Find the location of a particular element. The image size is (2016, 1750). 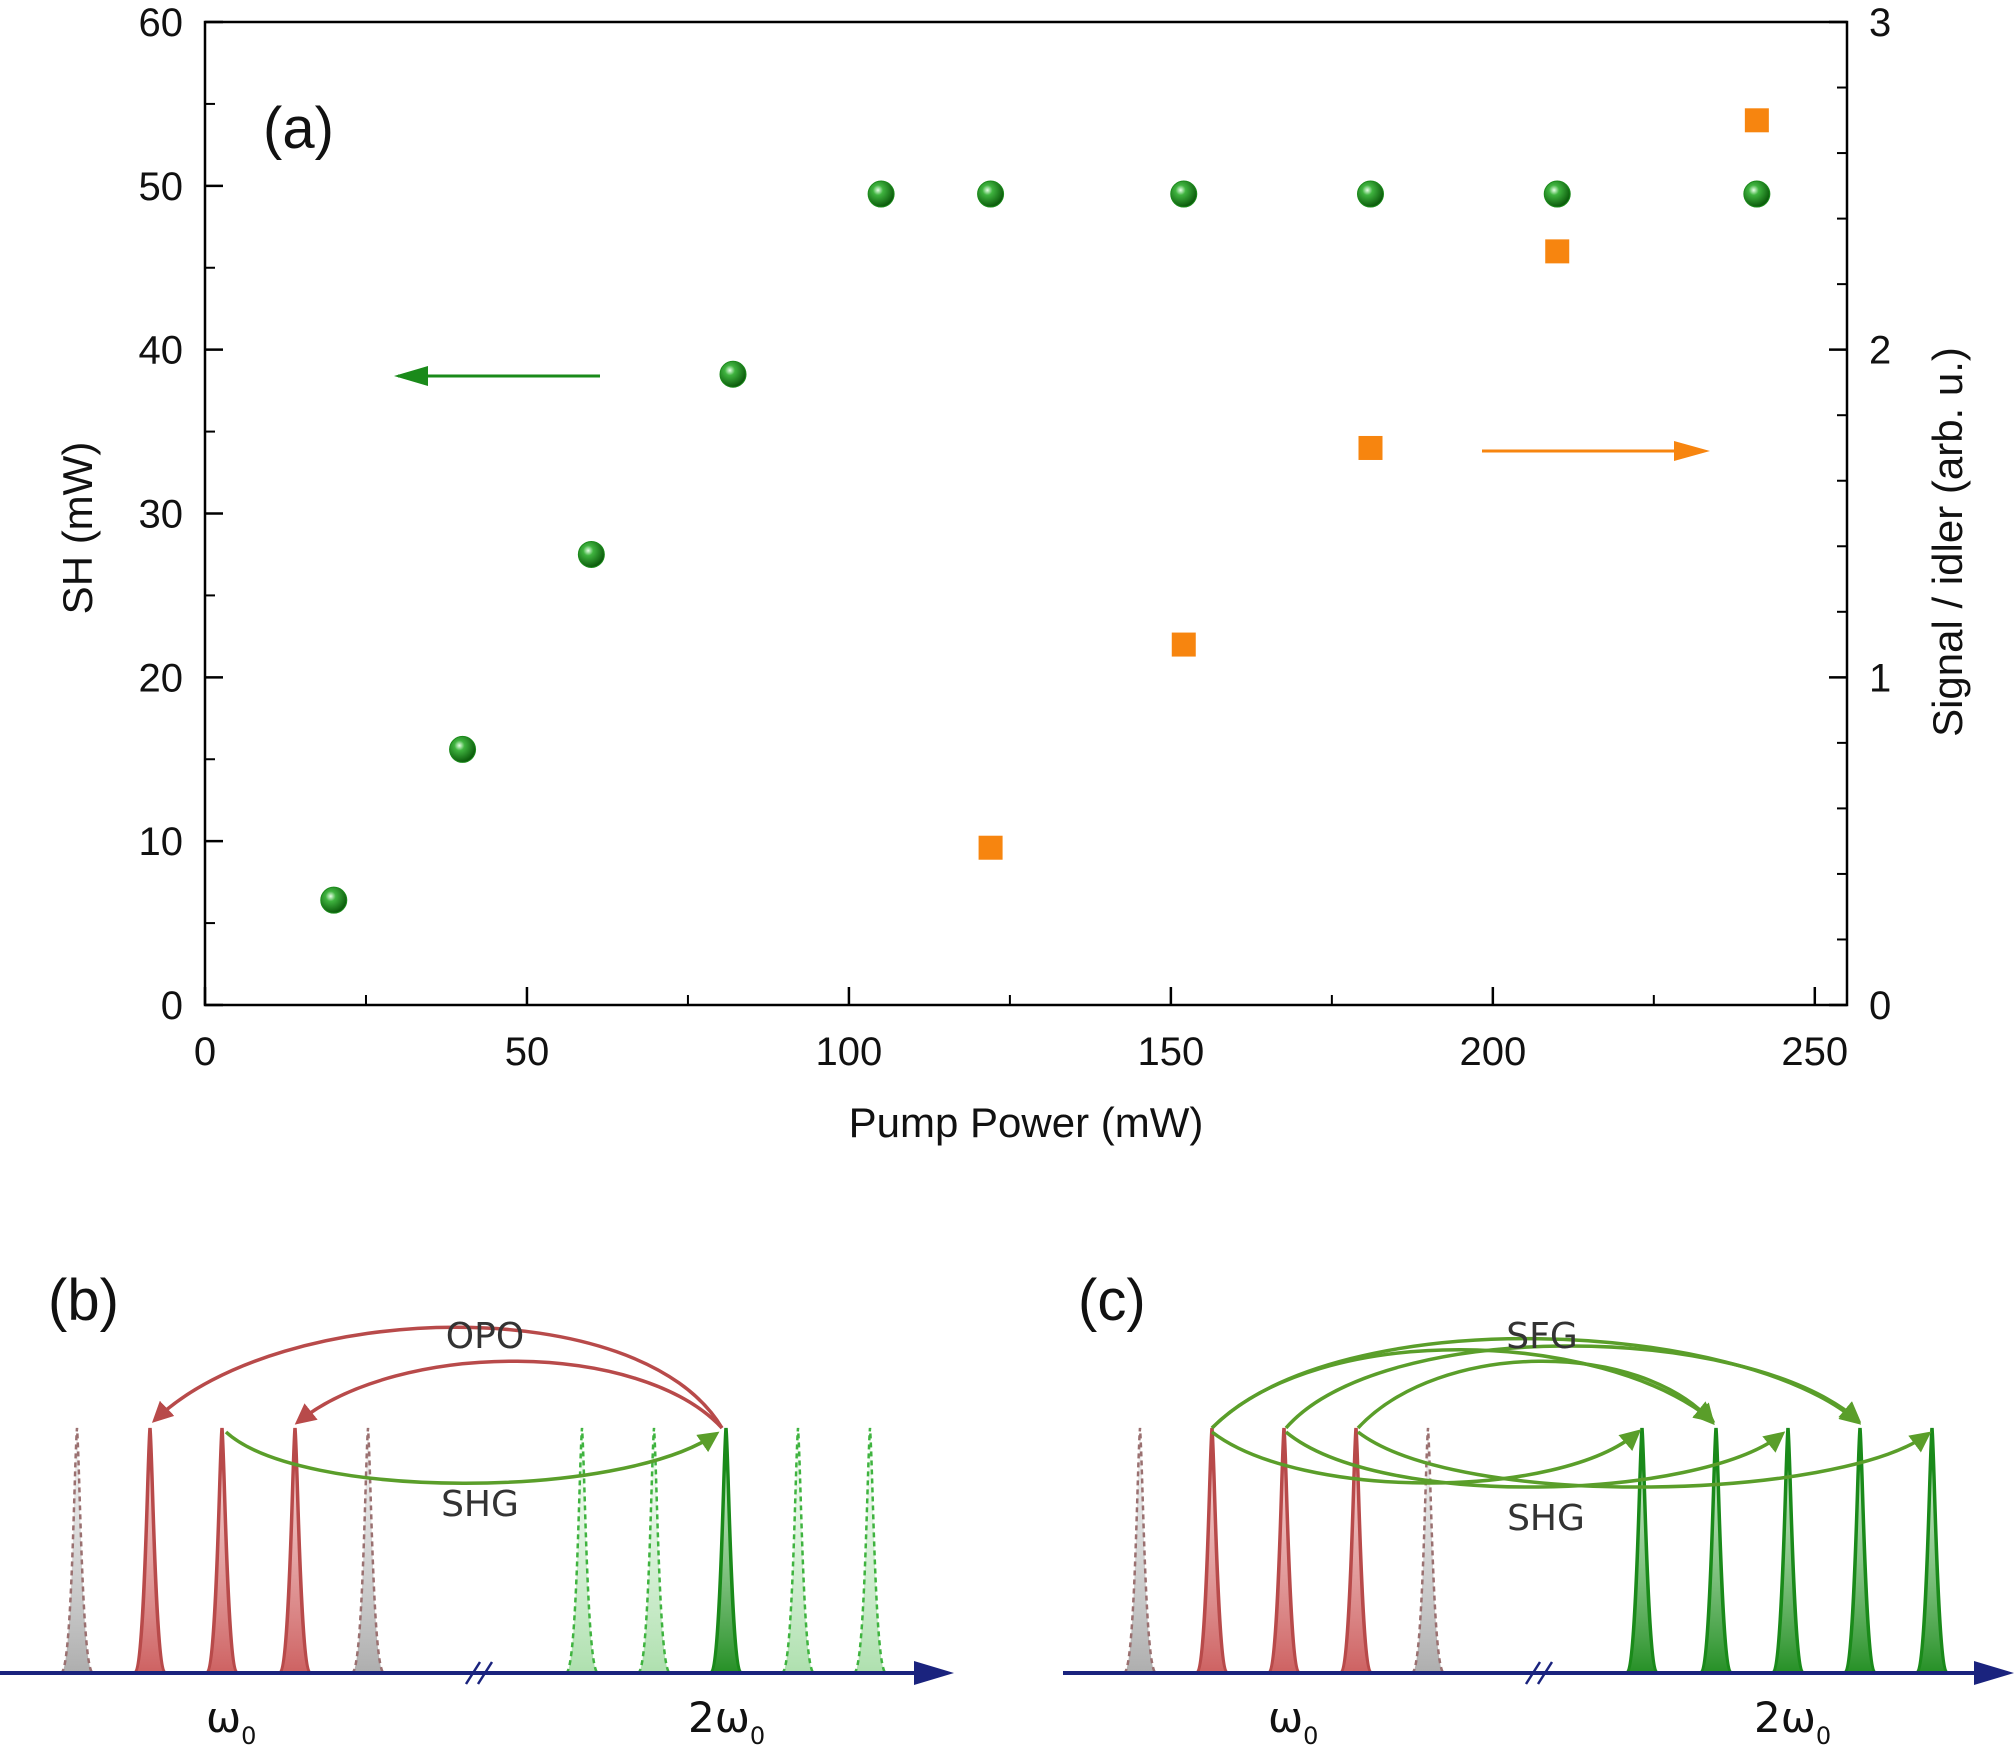

process-label-shg-c: SHG is located at coordinates (1546, 1518).